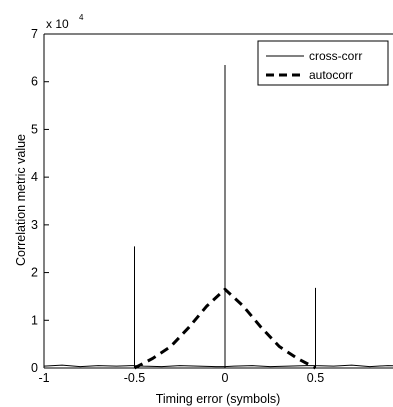 This screenshot has width=393, height=407. I want to click on legend: cross-corr autocorr, so click(323, 63).